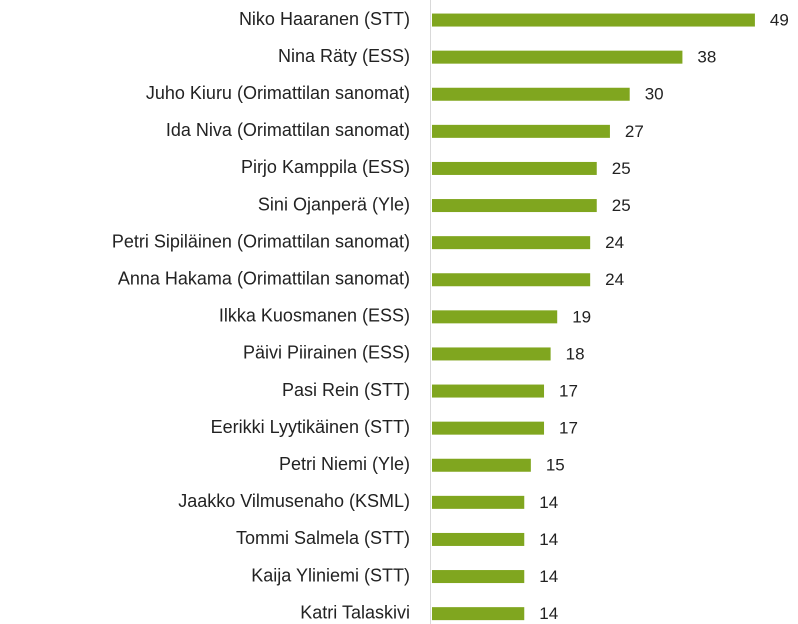  I want to click on category-label: Petri Niemi (Yle), so click(344, 464).